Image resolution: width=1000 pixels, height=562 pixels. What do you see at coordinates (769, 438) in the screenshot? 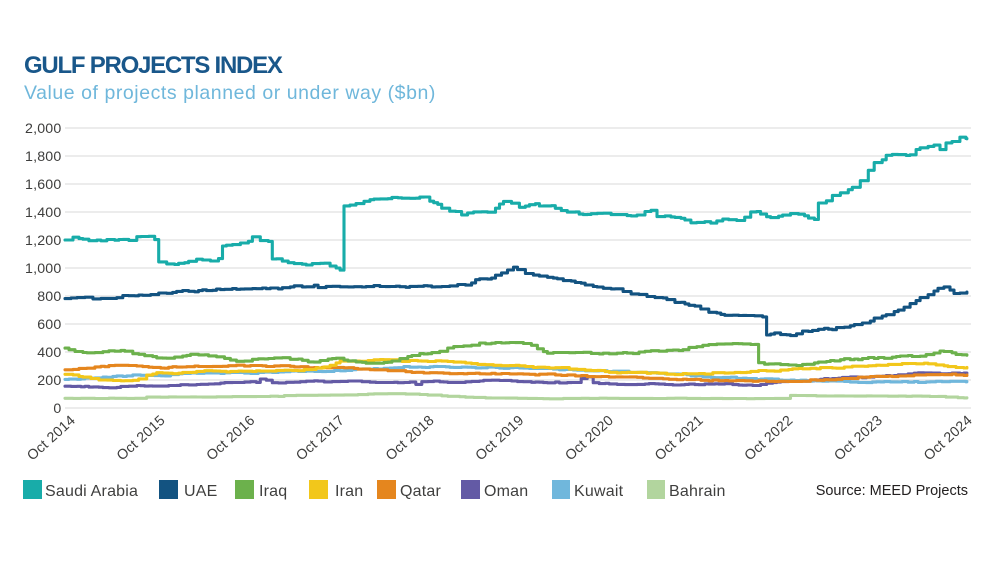
I see `svg-text: Oct 2022` at bounding box center [769, 438].